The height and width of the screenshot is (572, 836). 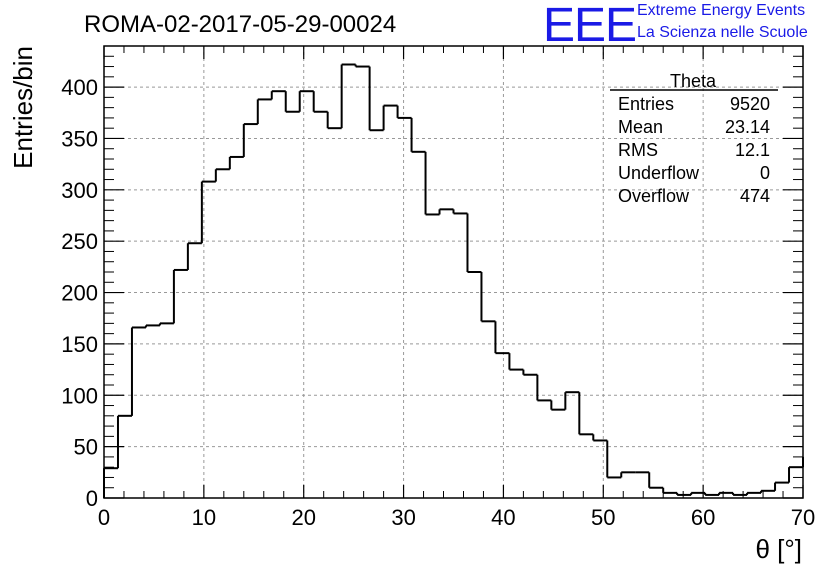 I want to click on stats-row-value: 474, so click(x=755, y=196).